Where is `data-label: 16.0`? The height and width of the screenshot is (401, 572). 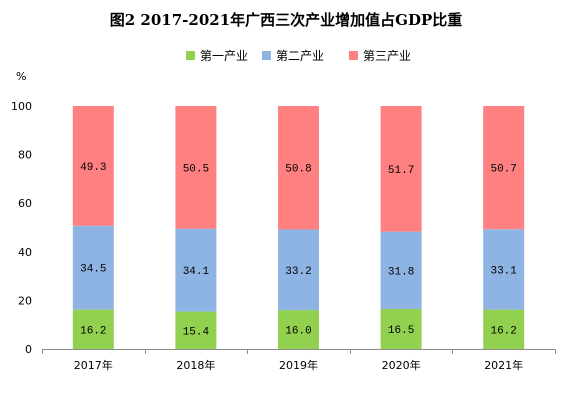
data-label: 16.0 is located at coordinates (298, 332).